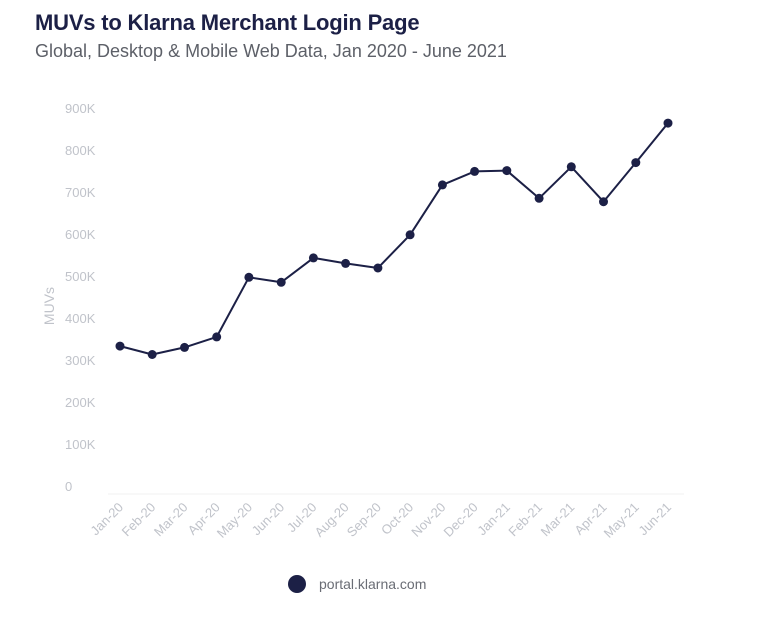 Image resolution: width=764 pixels, height=618 pixels. What do you see at coordinates (268, 519) in the screenshot?
I see `x-tick-label: Jun-20` at bounding box center [268, 519].